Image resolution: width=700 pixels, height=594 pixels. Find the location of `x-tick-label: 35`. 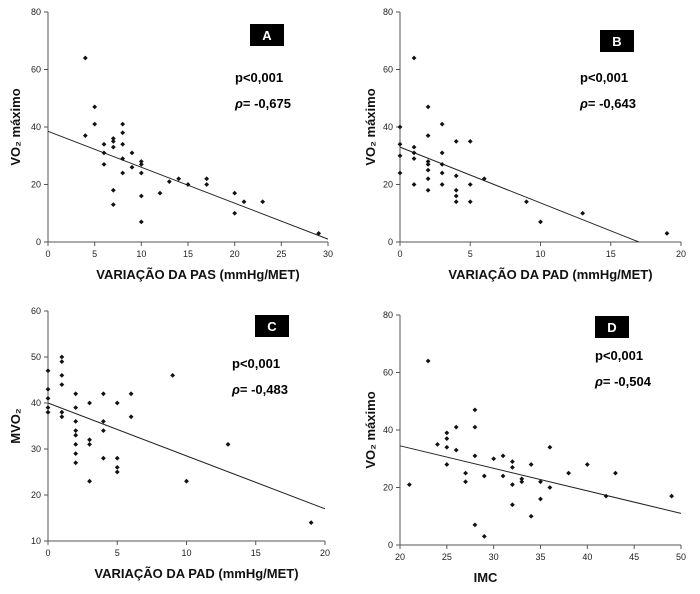

x-tick-label: 35 is located at coordinates (540, 557).